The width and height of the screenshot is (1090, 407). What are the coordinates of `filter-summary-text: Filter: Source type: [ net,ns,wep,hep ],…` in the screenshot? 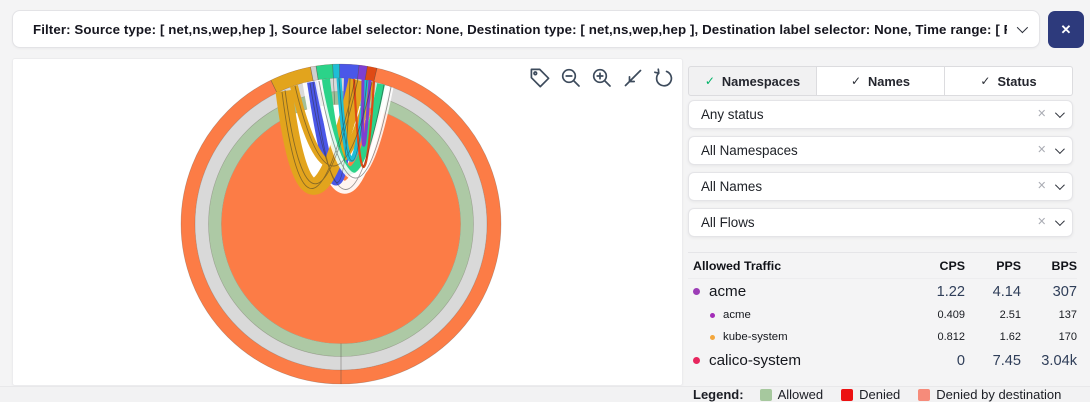 It's located at (520, 29).